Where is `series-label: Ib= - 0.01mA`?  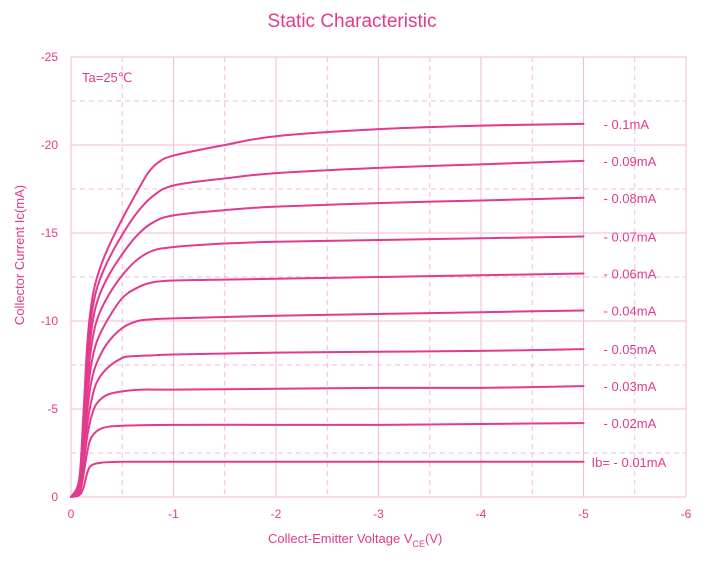 series-label: Ib= - 0.01mA is located at coordinates (629, 462).